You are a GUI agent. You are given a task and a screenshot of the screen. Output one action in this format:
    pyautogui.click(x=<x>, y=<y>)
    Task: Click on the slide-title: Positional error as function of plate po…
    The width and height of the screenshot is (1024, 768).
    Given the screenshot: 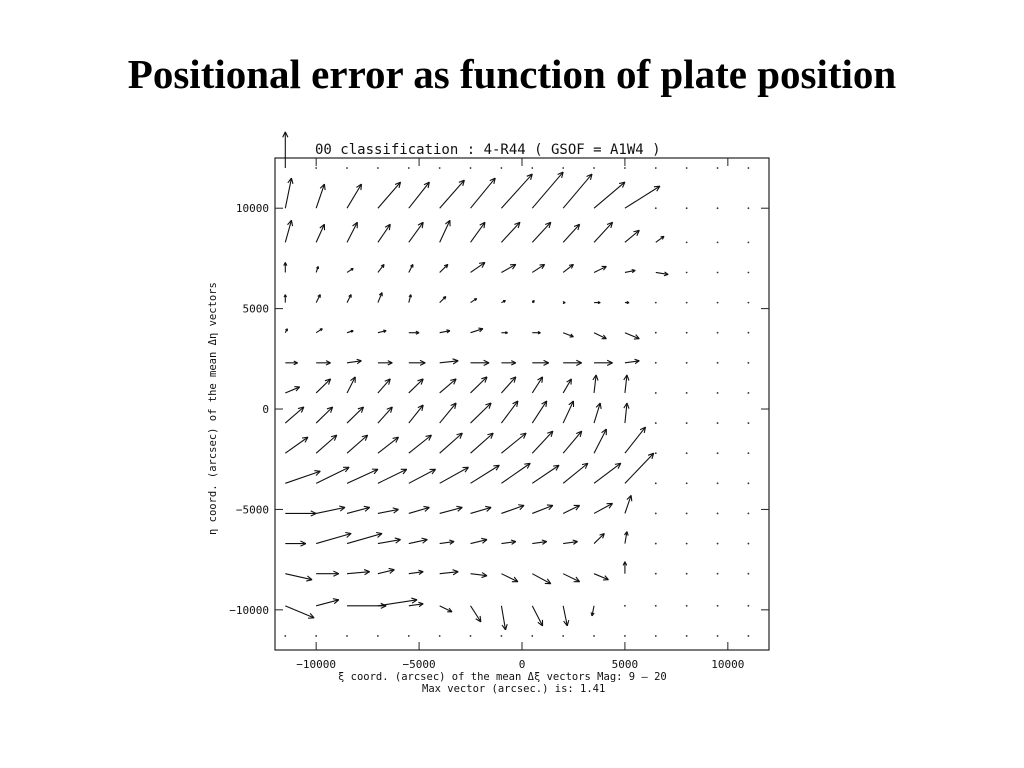 What is the action you would take?
    pyautogui.click(x=512, y=74)
    